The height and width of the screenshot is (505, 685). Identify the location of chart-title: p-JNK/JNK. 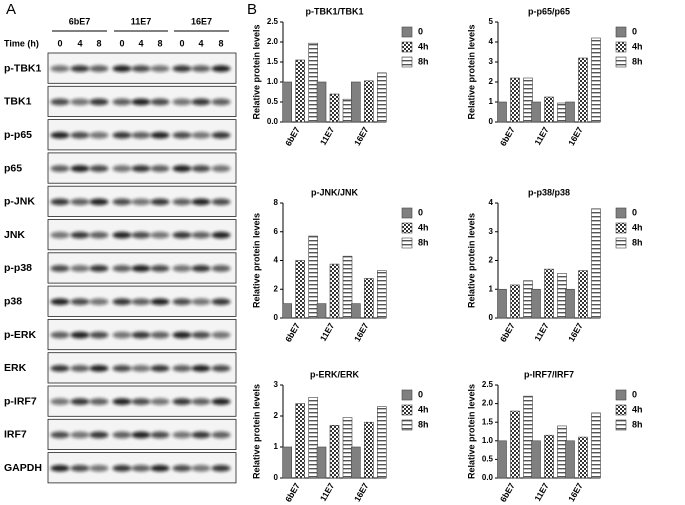
(335, 192).